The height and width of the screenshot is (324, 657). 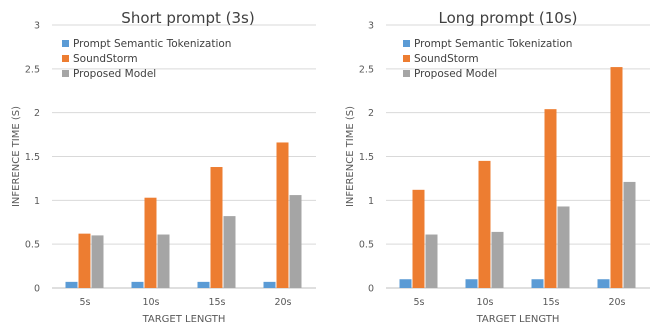 I want to click on chart-title: Long prompt (10s), so click(x=508, y=18).